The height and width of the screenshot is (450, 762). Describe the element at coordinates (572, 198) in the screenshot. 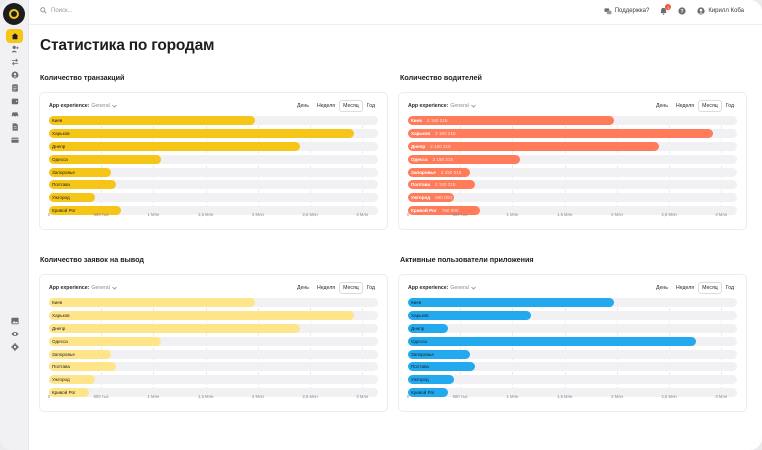

I see `bar-track: Ужгород 650 000` at that location.